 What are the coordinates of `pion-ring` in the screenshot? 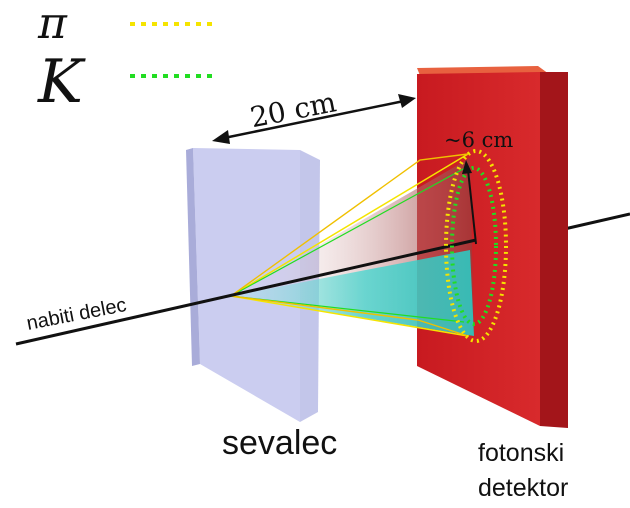 It's located at (476, 246).